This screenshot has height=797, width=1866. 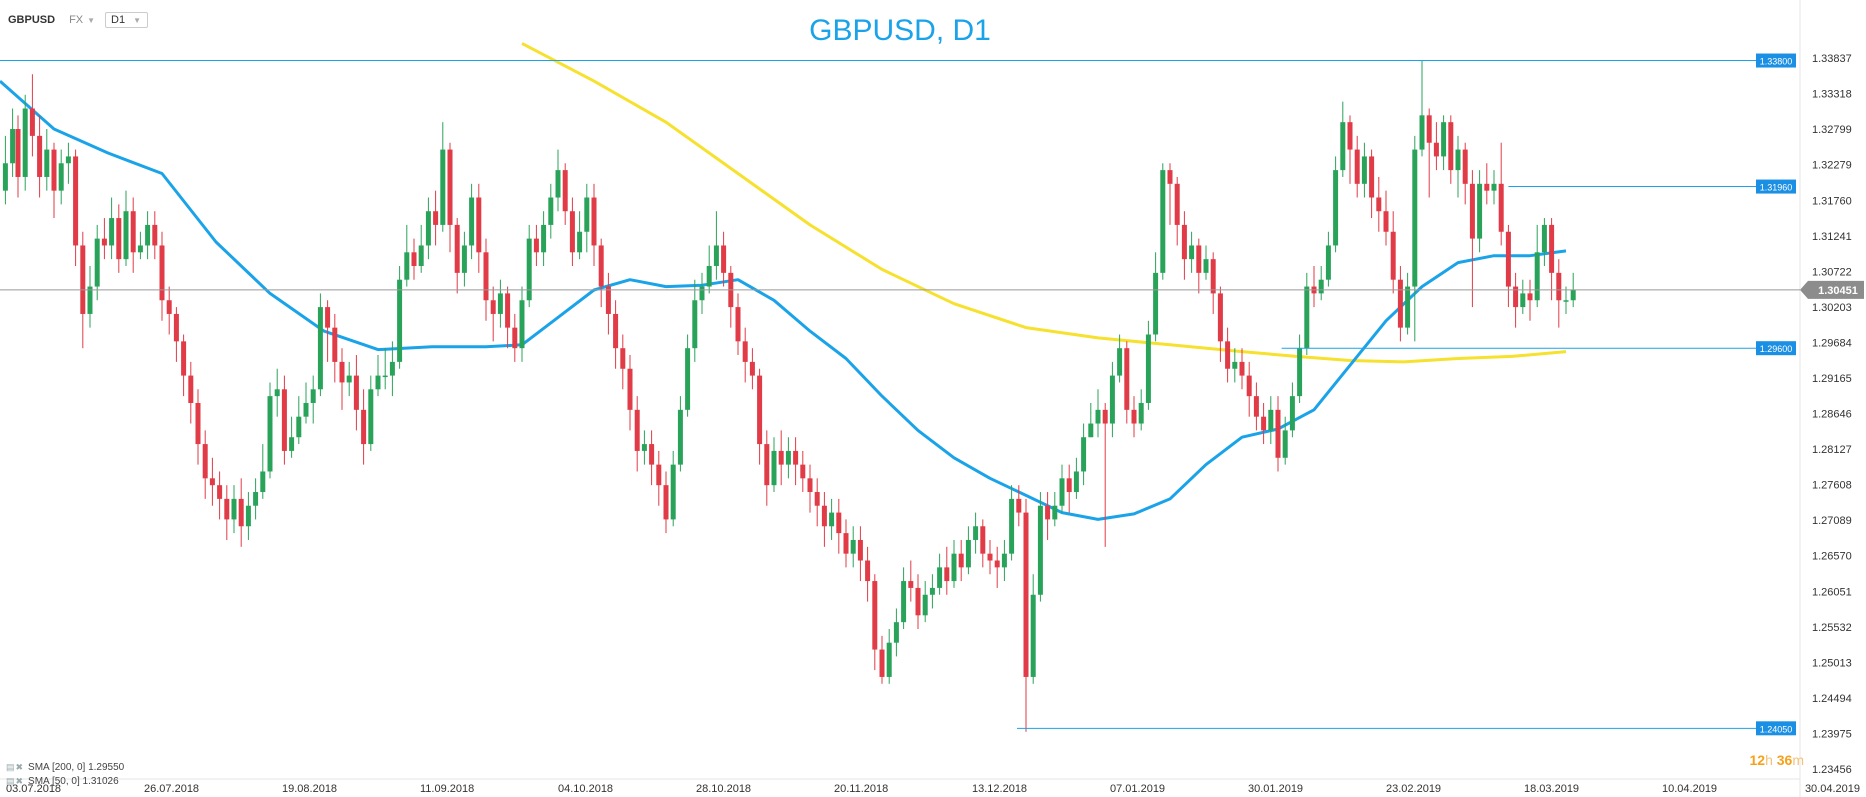 I want to click on y-tick-label: 1.30722, so click(x=1832, y=272).